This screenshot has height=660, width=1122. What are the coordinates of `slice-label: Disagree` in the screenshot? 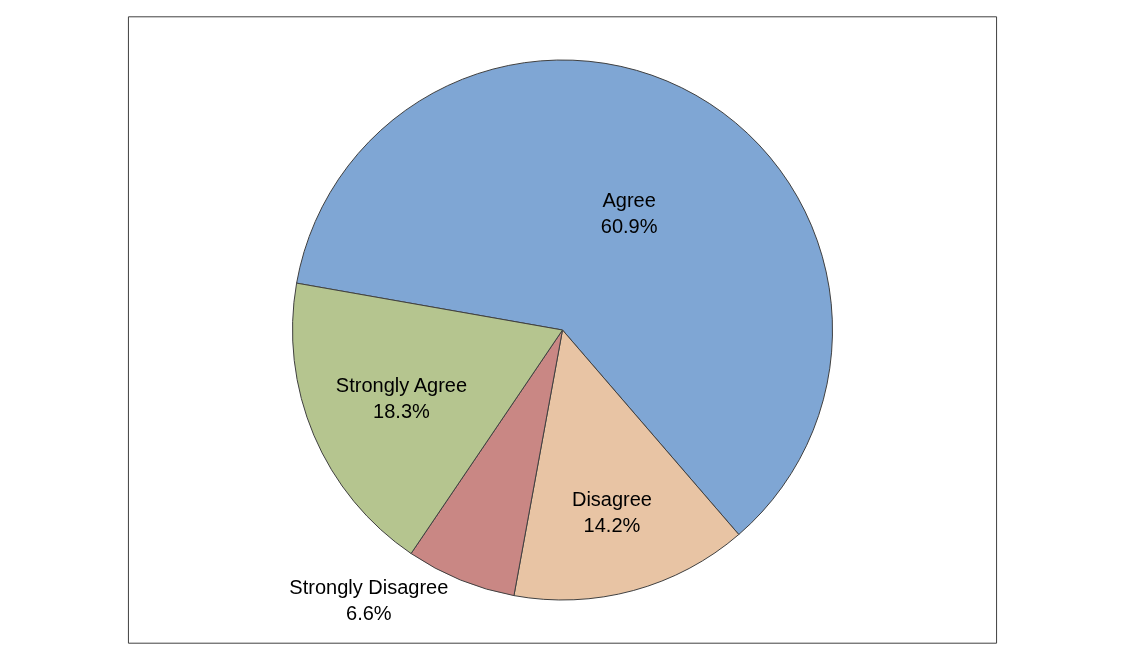 It's located at (611, 499).